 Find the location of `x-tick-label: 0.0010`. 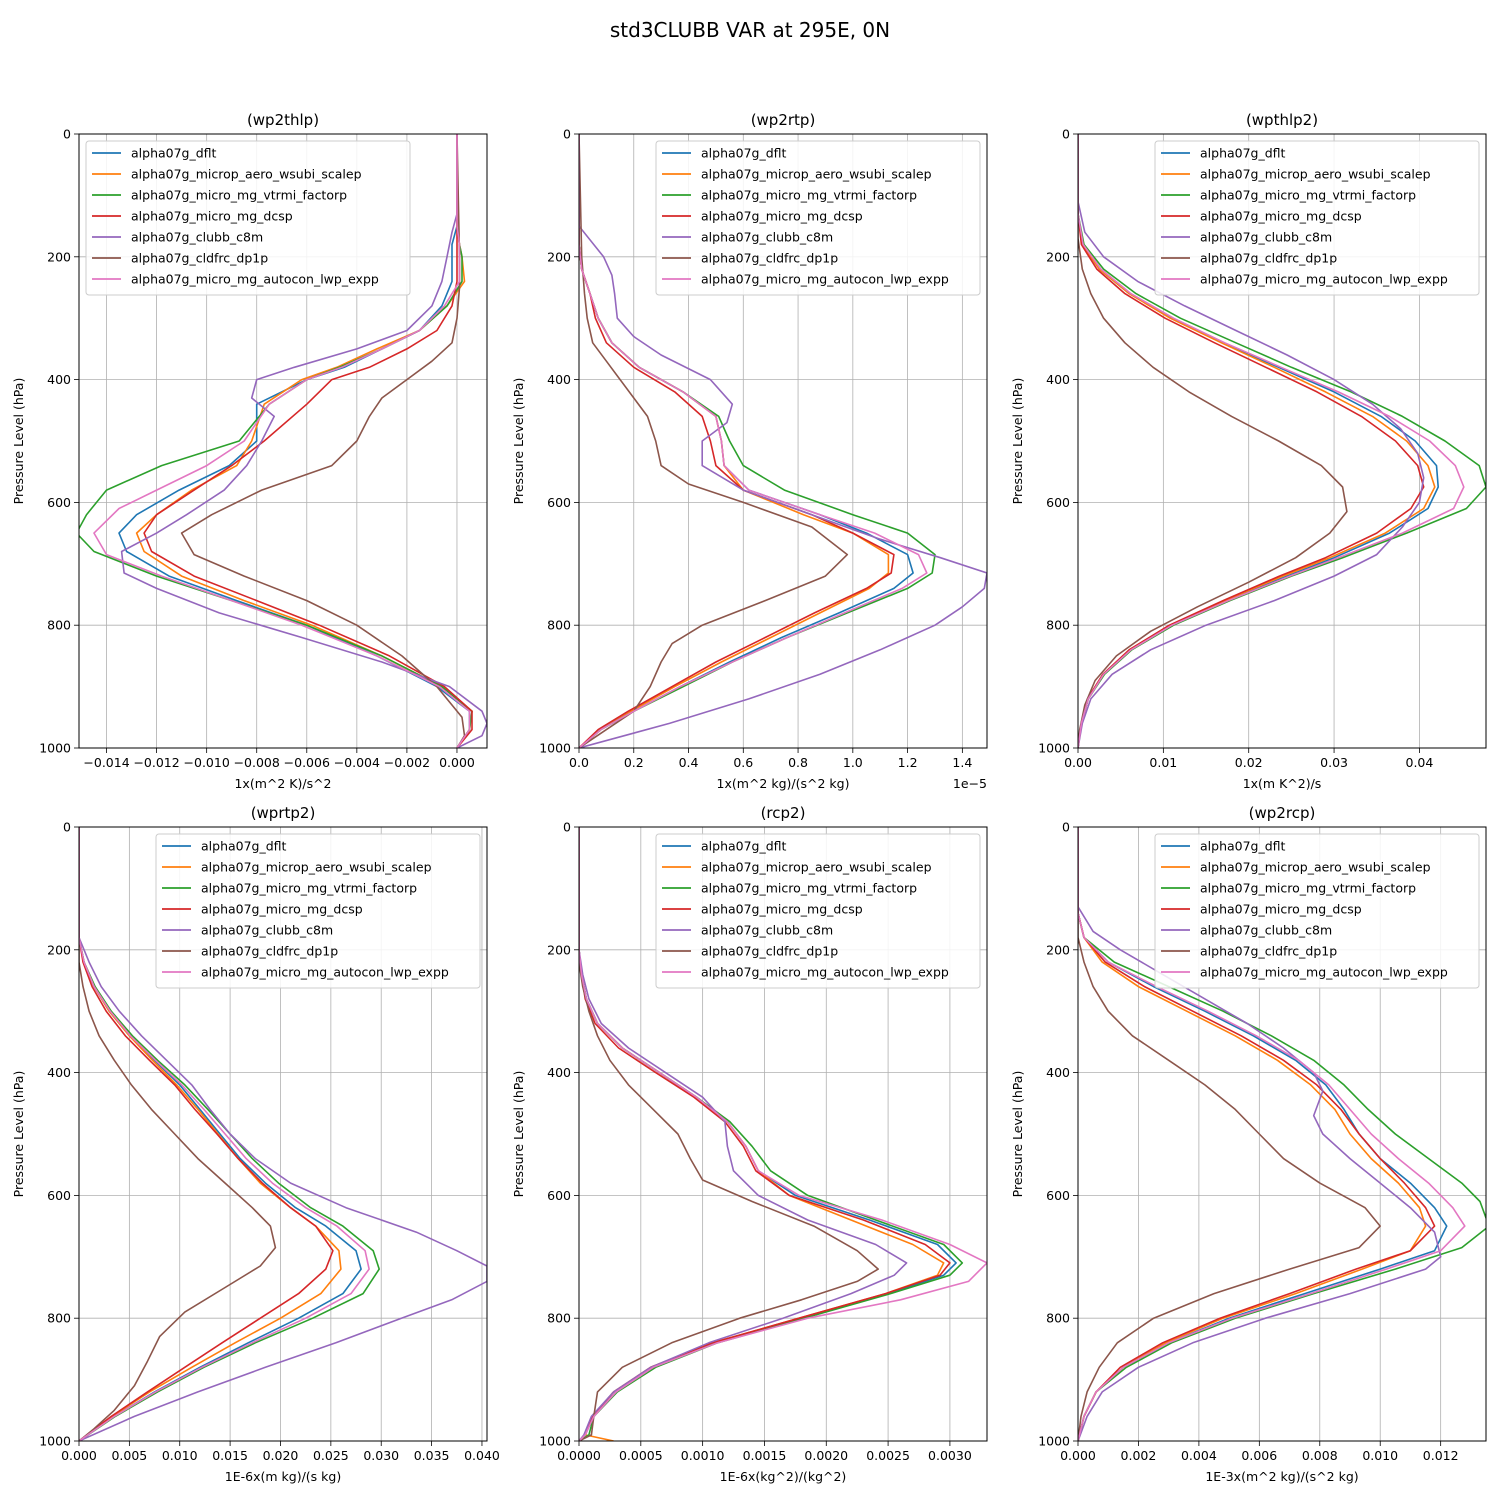

x-tick-label: 0.0010 is located at coordinates (703, 1455).